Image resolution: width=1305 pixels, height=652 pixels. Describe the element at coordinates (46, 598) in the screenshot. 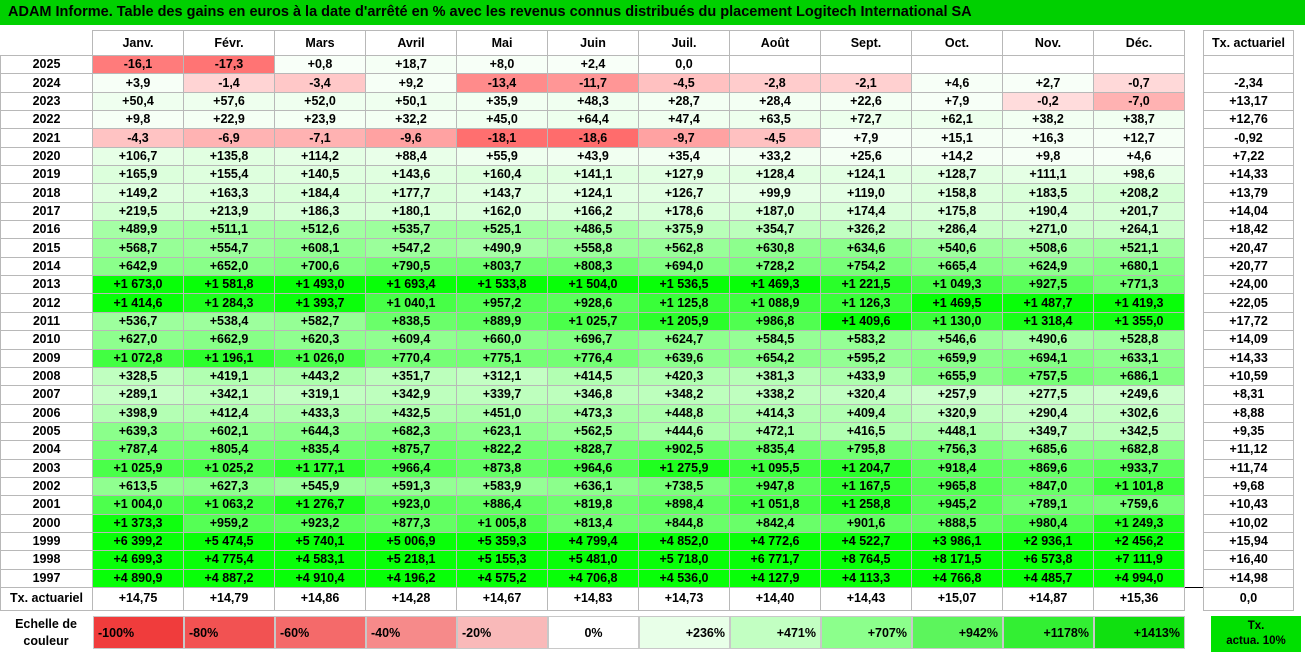

I see `footer-label: Tx. actuariel` at that location.